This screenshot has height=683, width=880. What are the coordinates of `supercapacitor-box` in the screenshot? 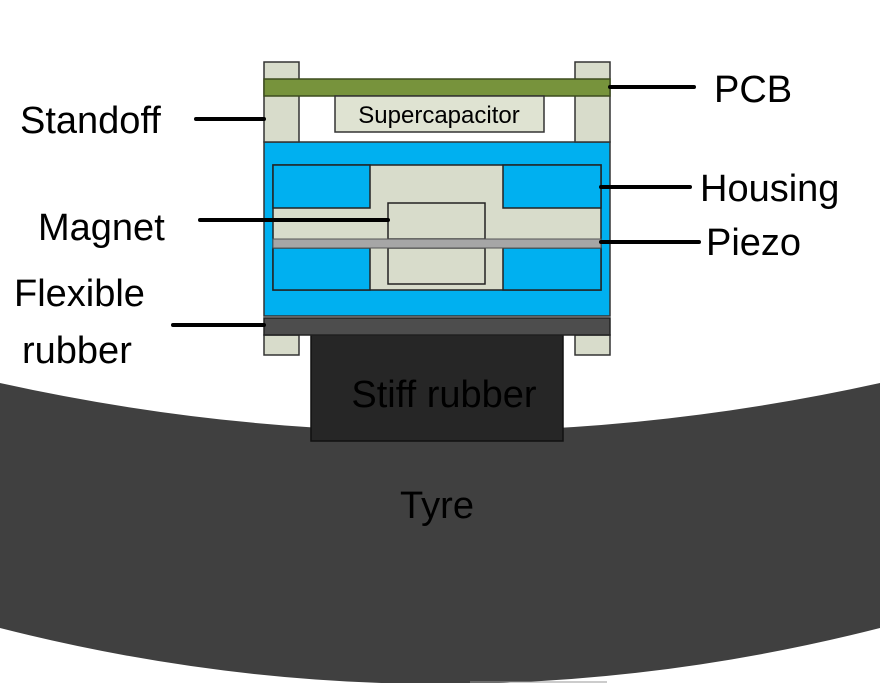 It's located at (439, 114).